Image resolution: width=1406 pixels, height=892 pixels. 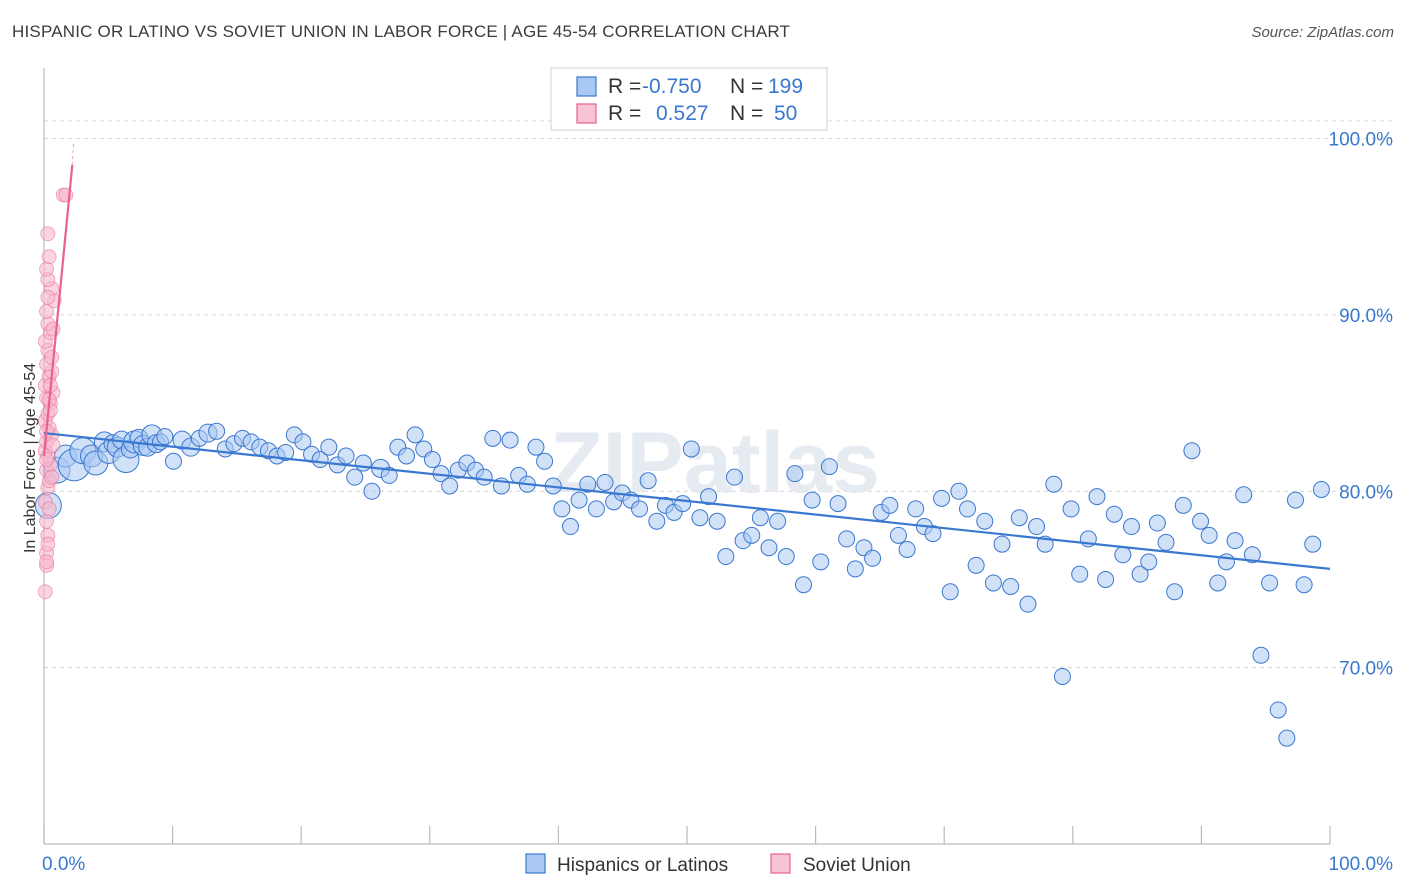 I want to click on legend-n-value: 199, so click(x=785, y=86).